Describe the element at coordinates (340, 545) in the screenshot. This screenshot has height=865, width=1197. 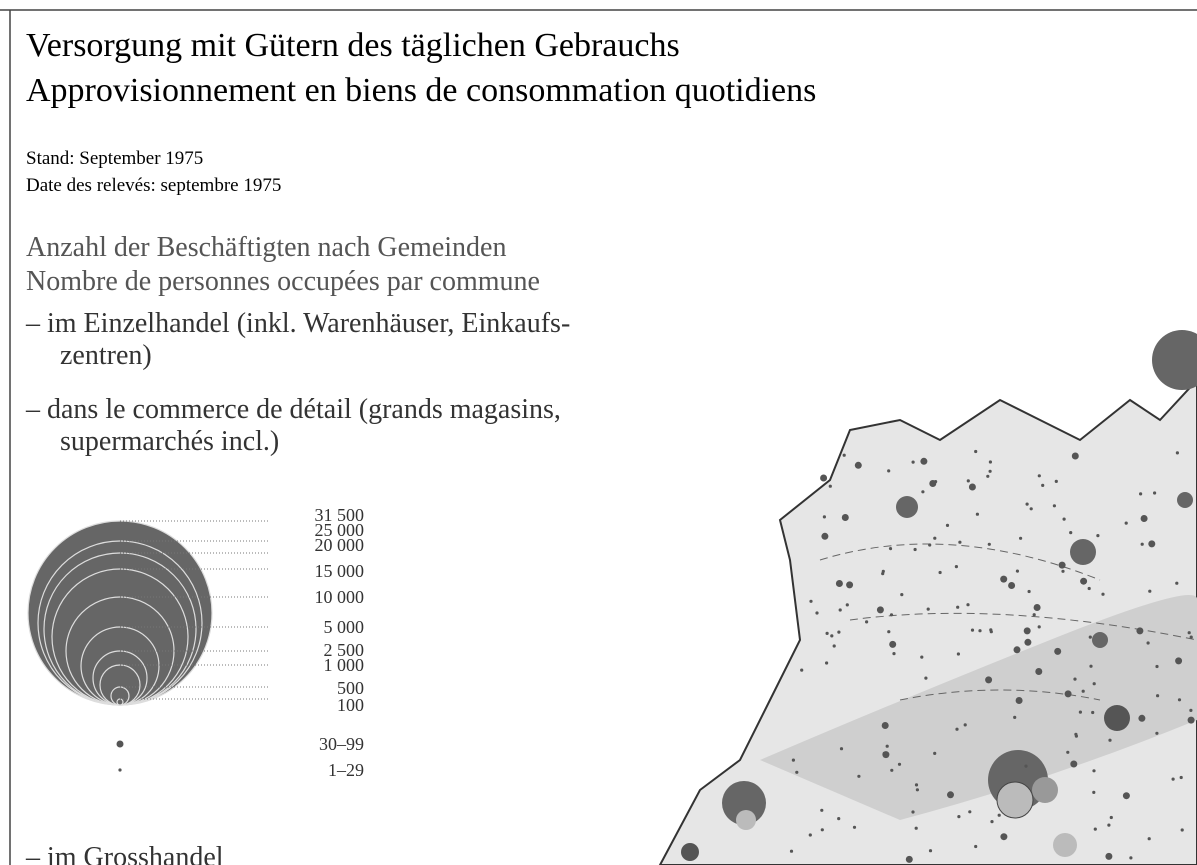
I see `legend-label: 20 000` at that location.